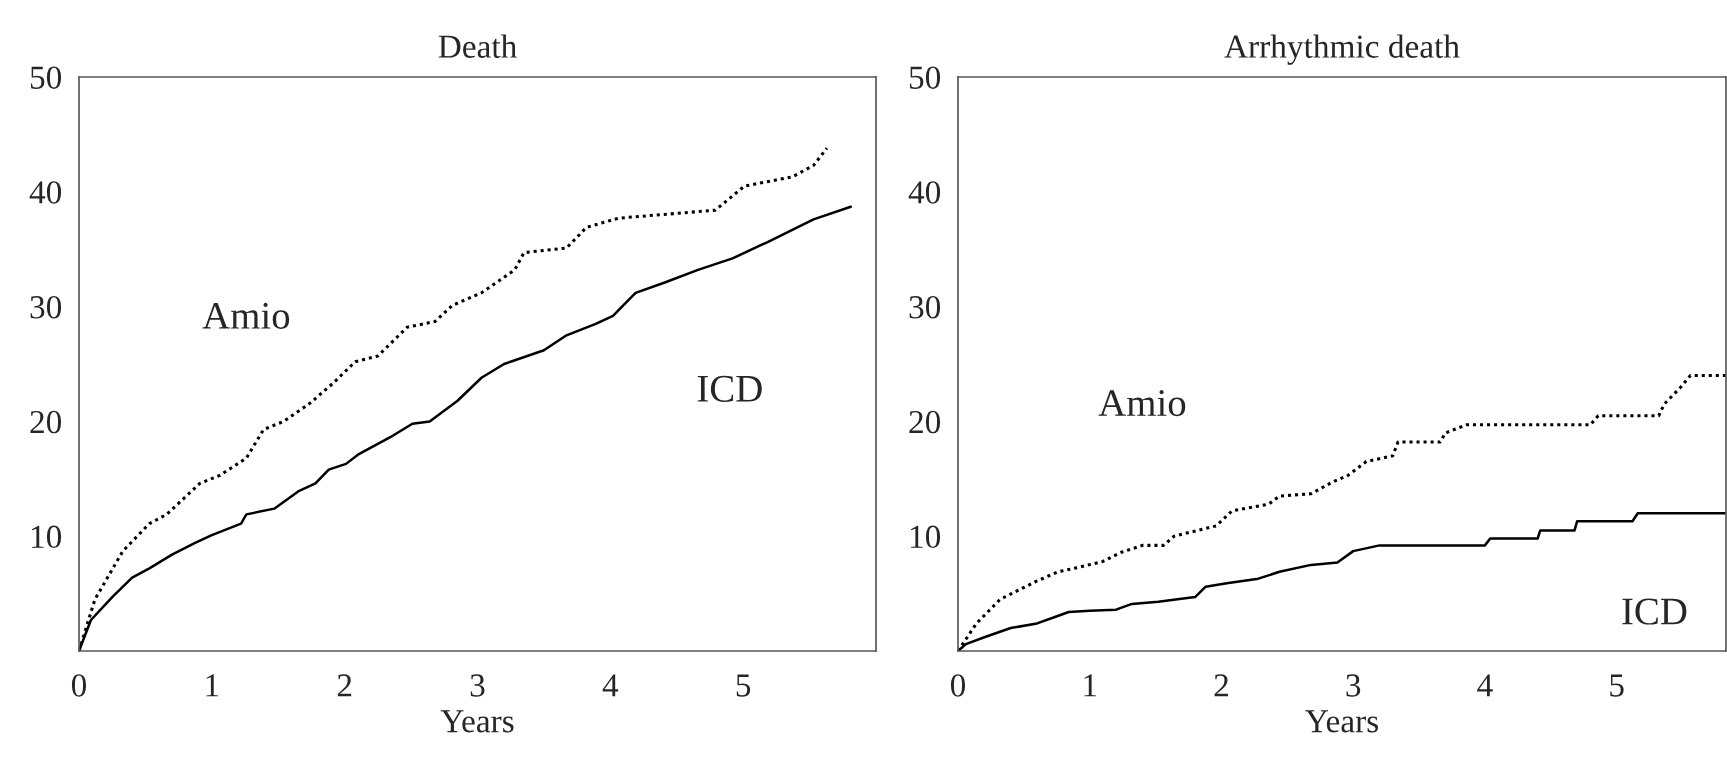  I want to click on chart-title: Death, so click(477, 46).